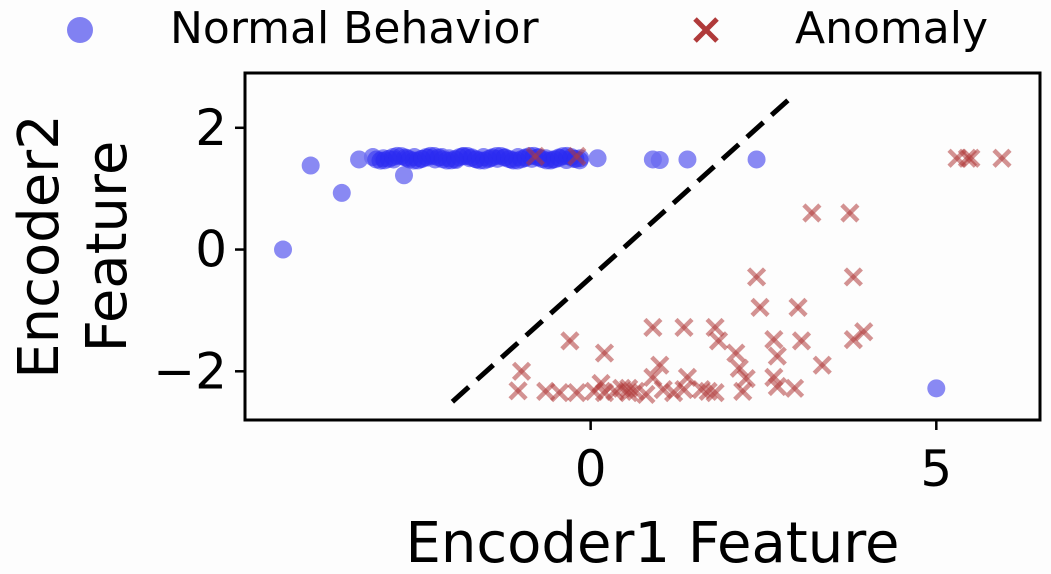 Image resolution: width=1051 pixels, height=574 pixels. I want to click on y-axis-label-line2: Feature, so click(107, 247).